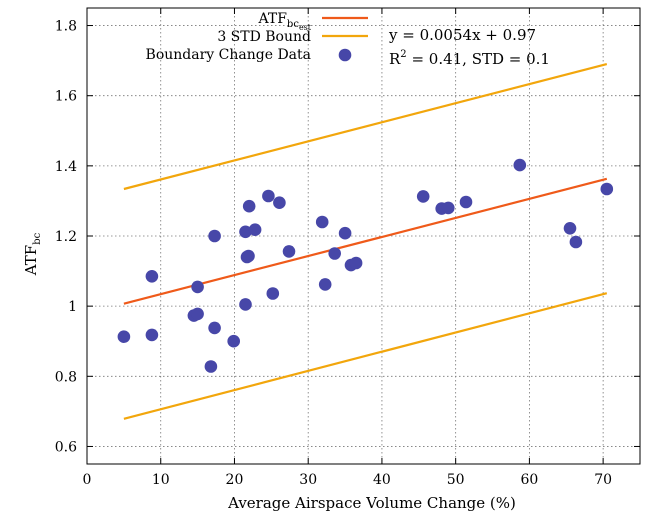 The width and height of the screenshot is (655, 516). Describe the element at coordinates (72, 307) in the screenshot. I see `y-tick-label: 1` at that location.